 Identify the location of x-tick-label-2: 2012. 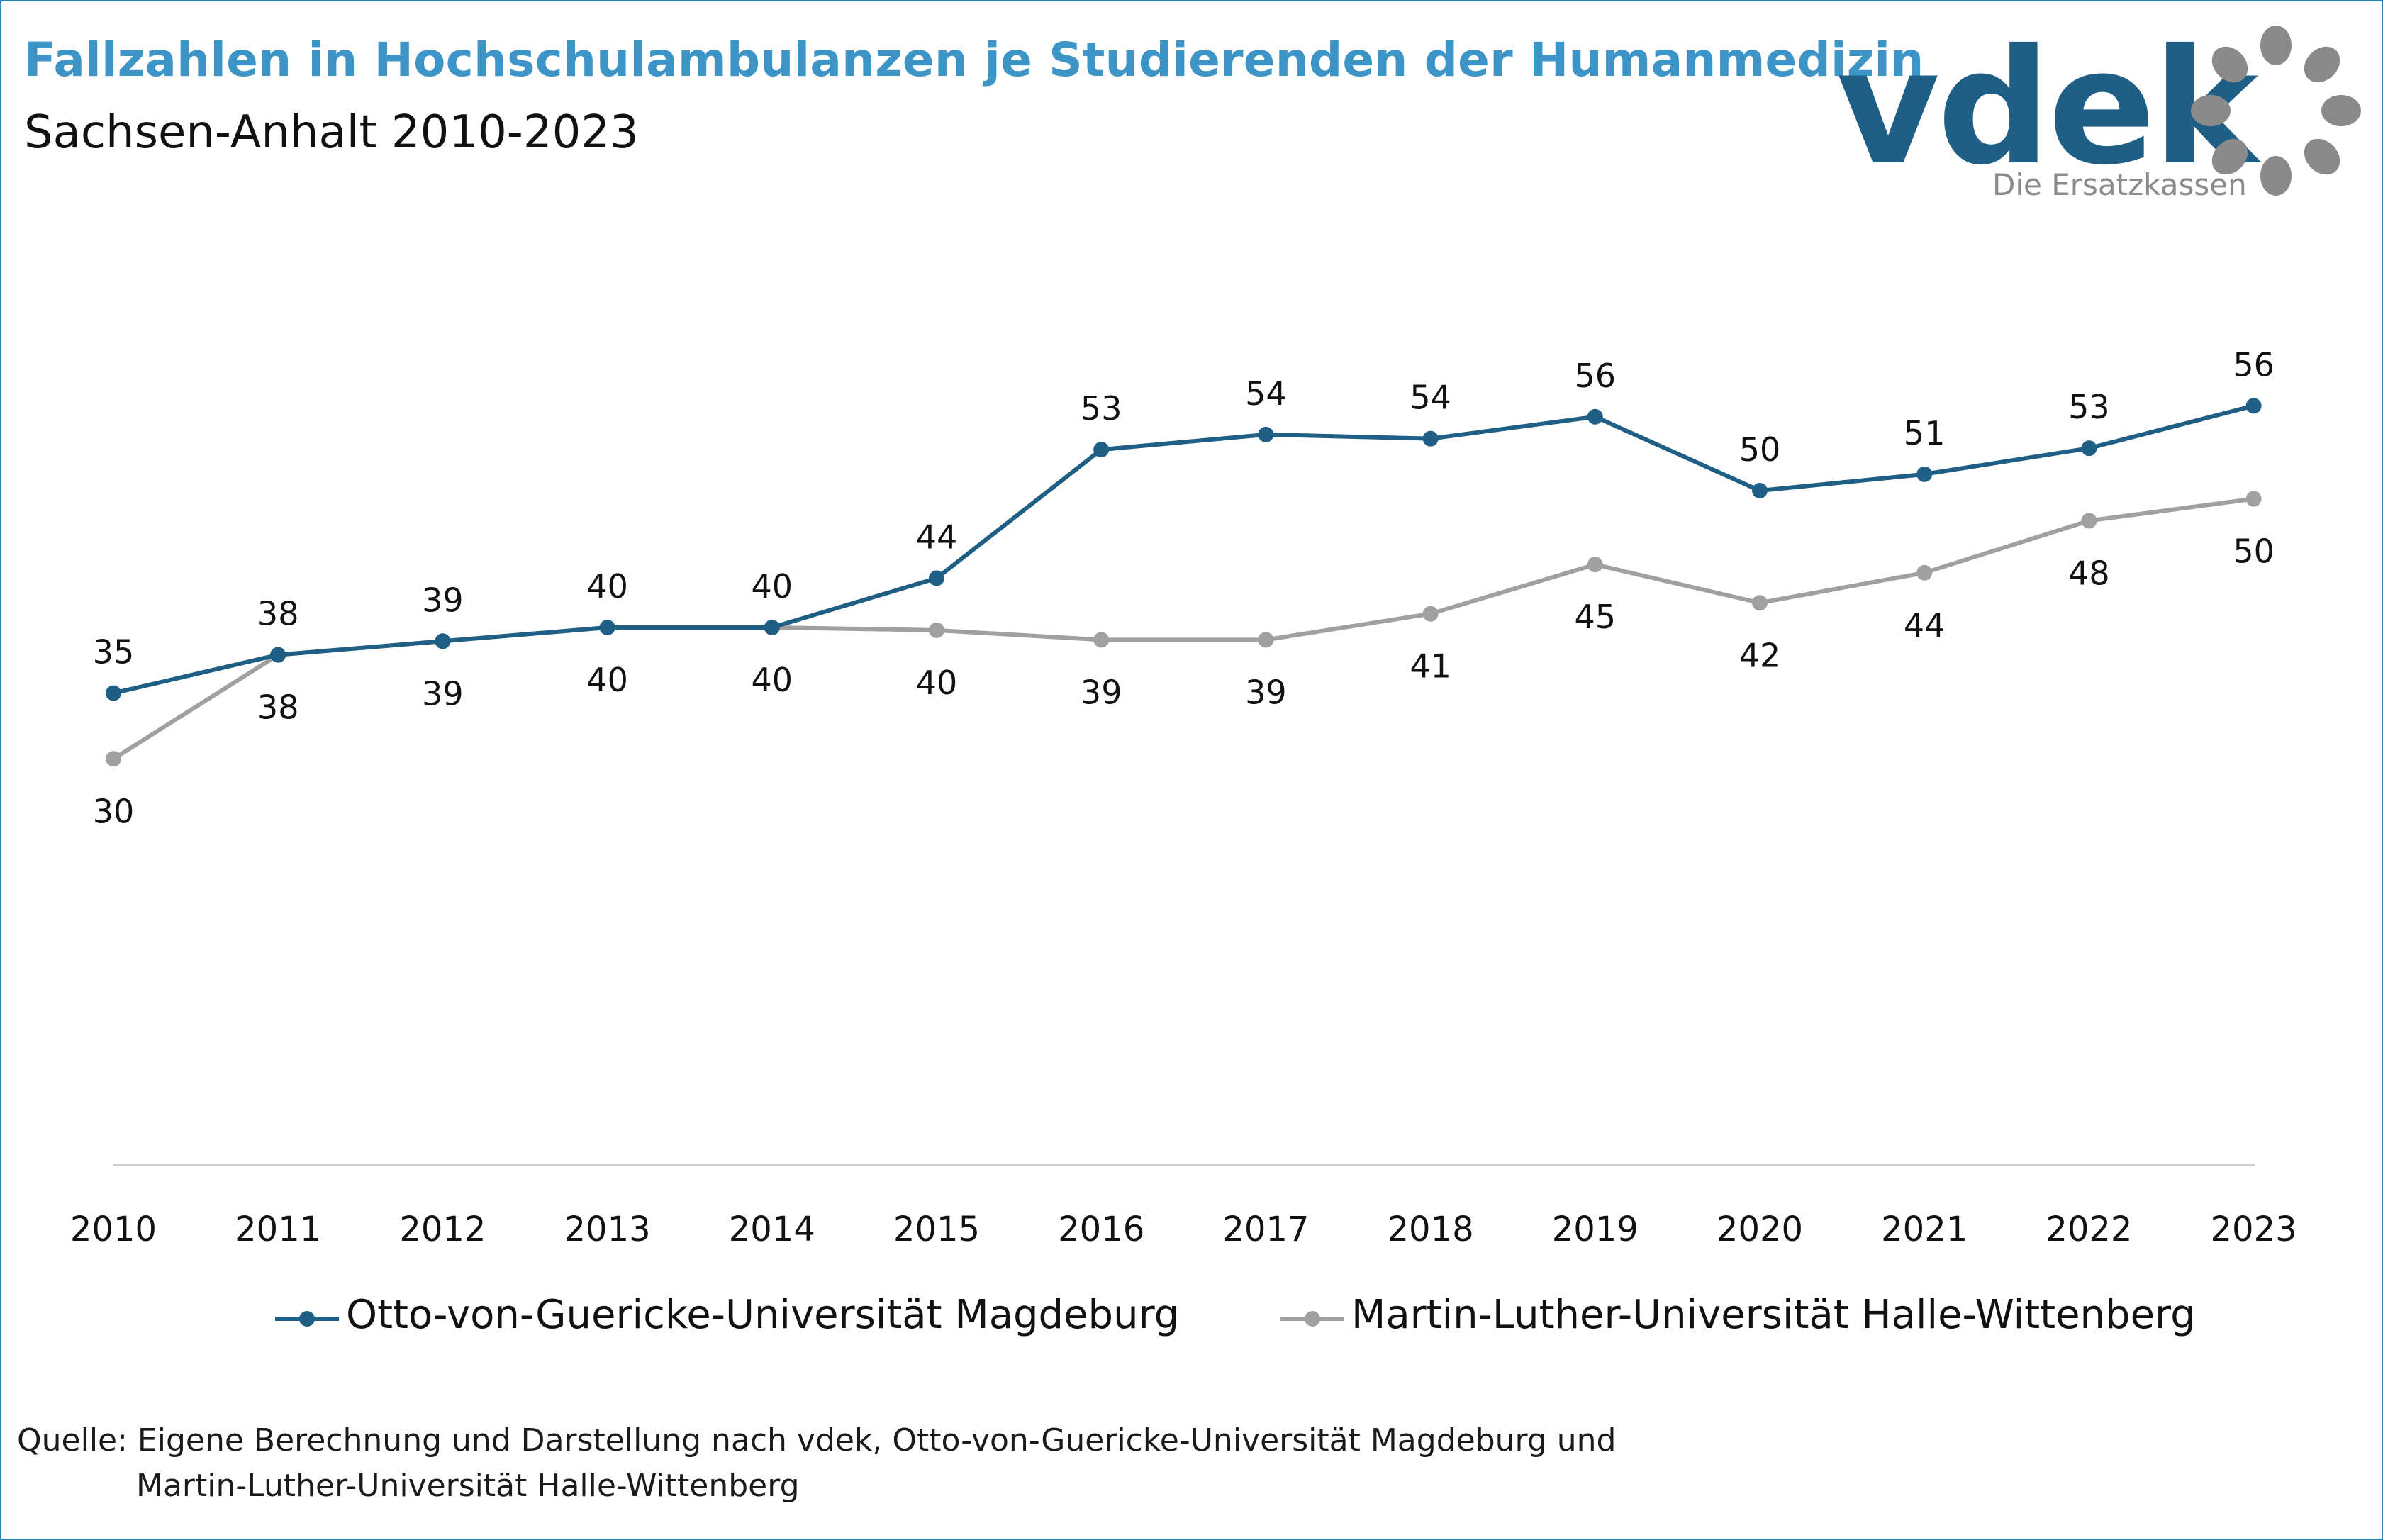
(443, 1229).